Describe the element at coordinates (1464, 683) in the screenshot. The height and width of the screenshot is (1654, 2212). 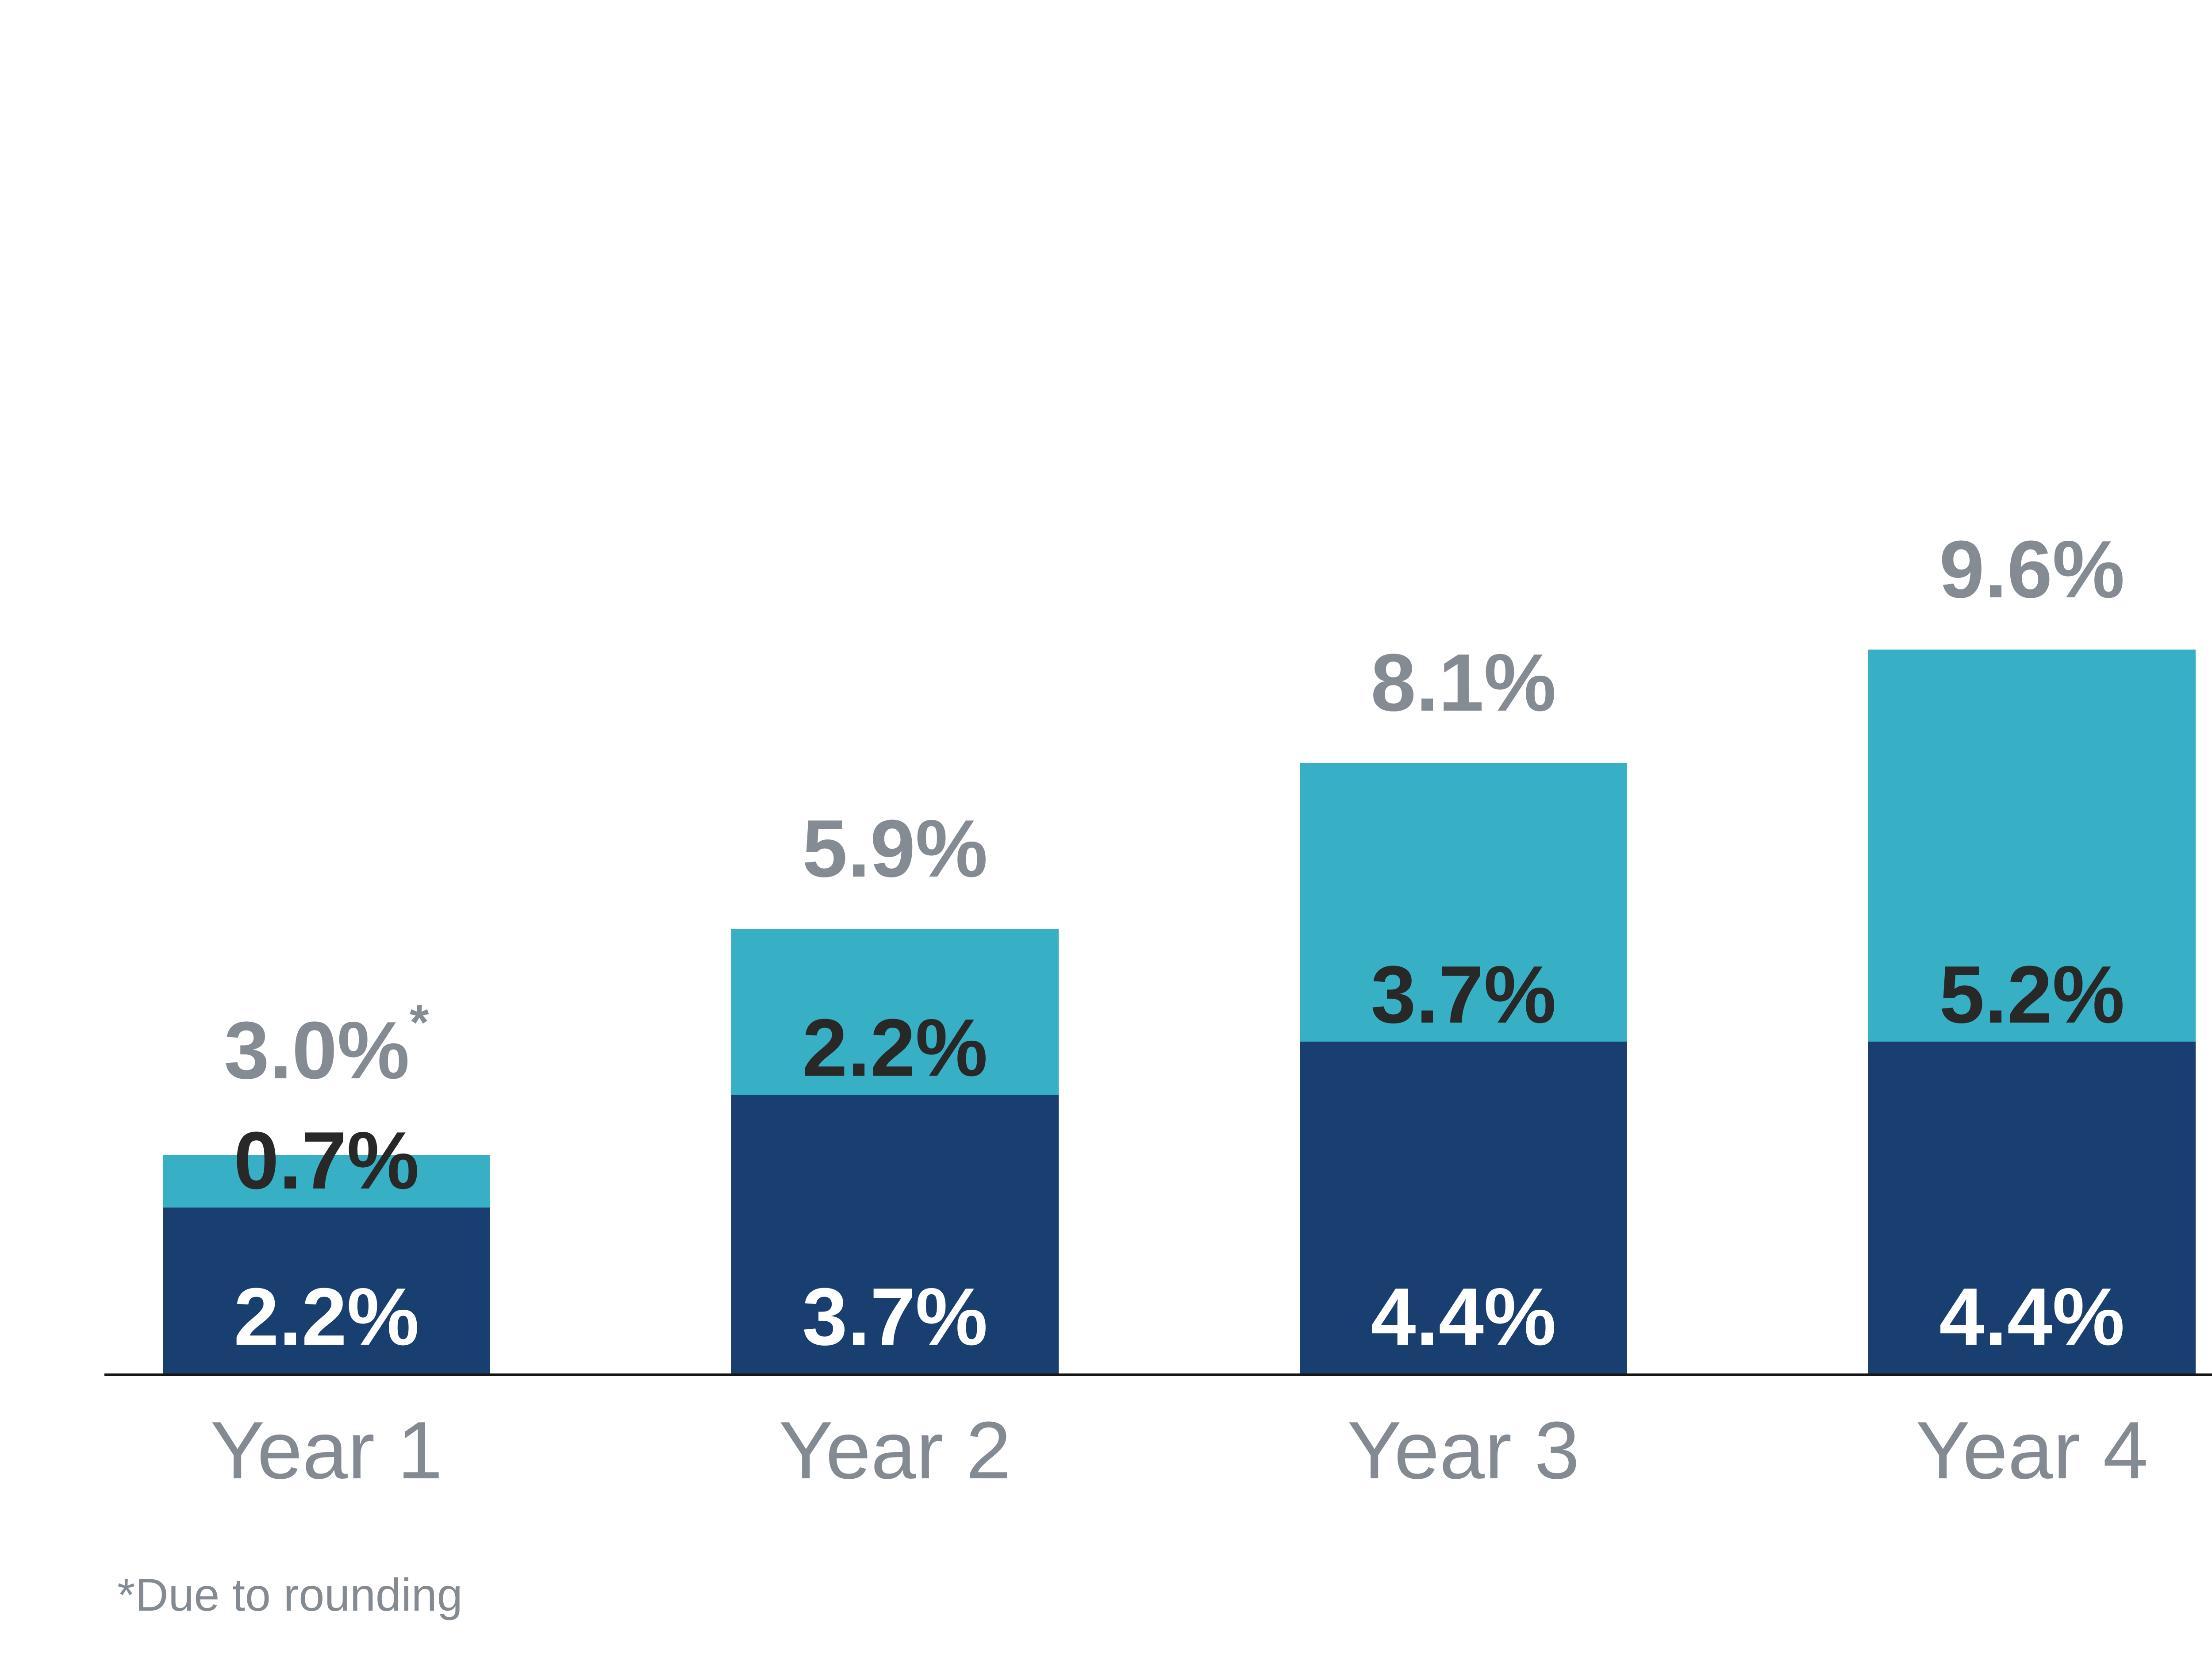
I see `bar-total-label: 8.1%` at that location.